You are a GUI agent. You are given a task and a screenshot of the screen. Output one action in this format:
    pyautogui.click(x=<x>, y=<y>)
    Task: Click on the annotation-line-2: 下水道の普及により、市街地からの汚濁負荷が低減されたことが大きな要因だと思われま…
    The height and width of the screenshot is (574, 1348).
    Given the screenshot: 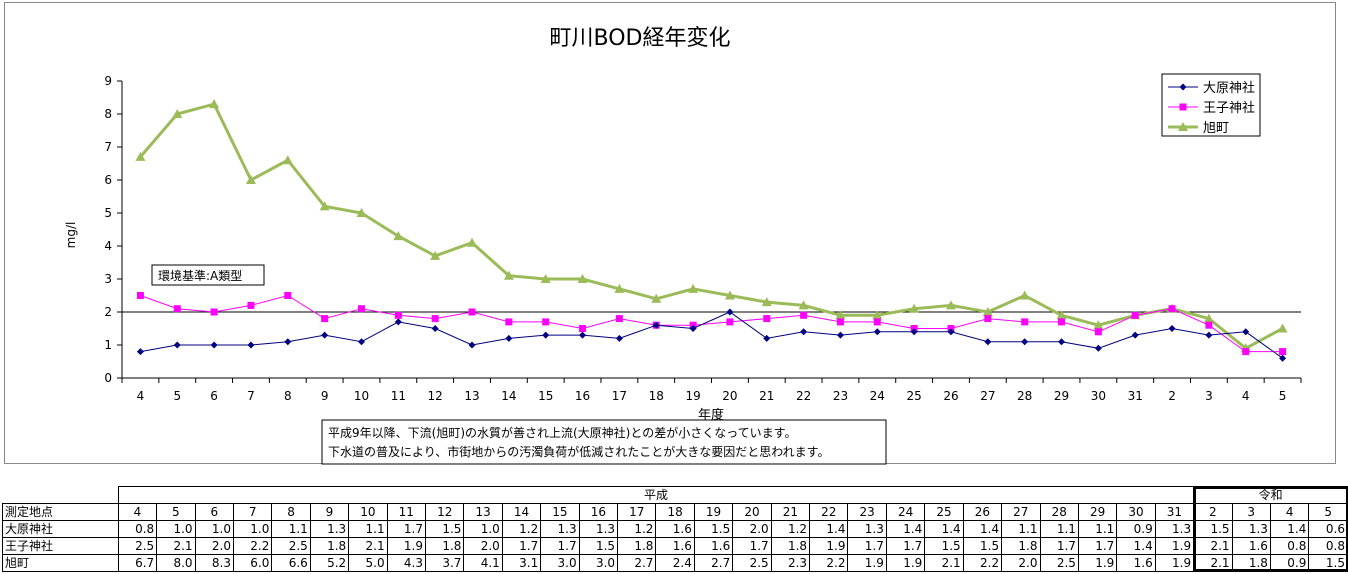 What is the action you would take?
    pyautogui.click(x=578, y=451)
    